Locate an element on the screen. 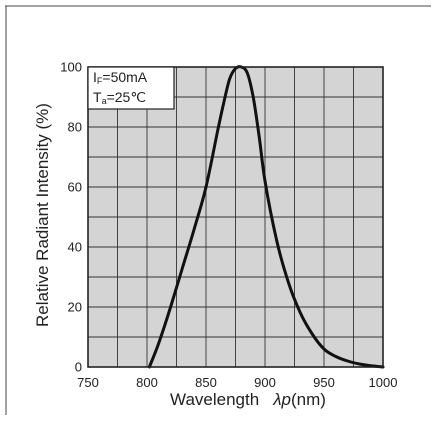  annotation-current-symbol: I is located at coordinates (95, 77).